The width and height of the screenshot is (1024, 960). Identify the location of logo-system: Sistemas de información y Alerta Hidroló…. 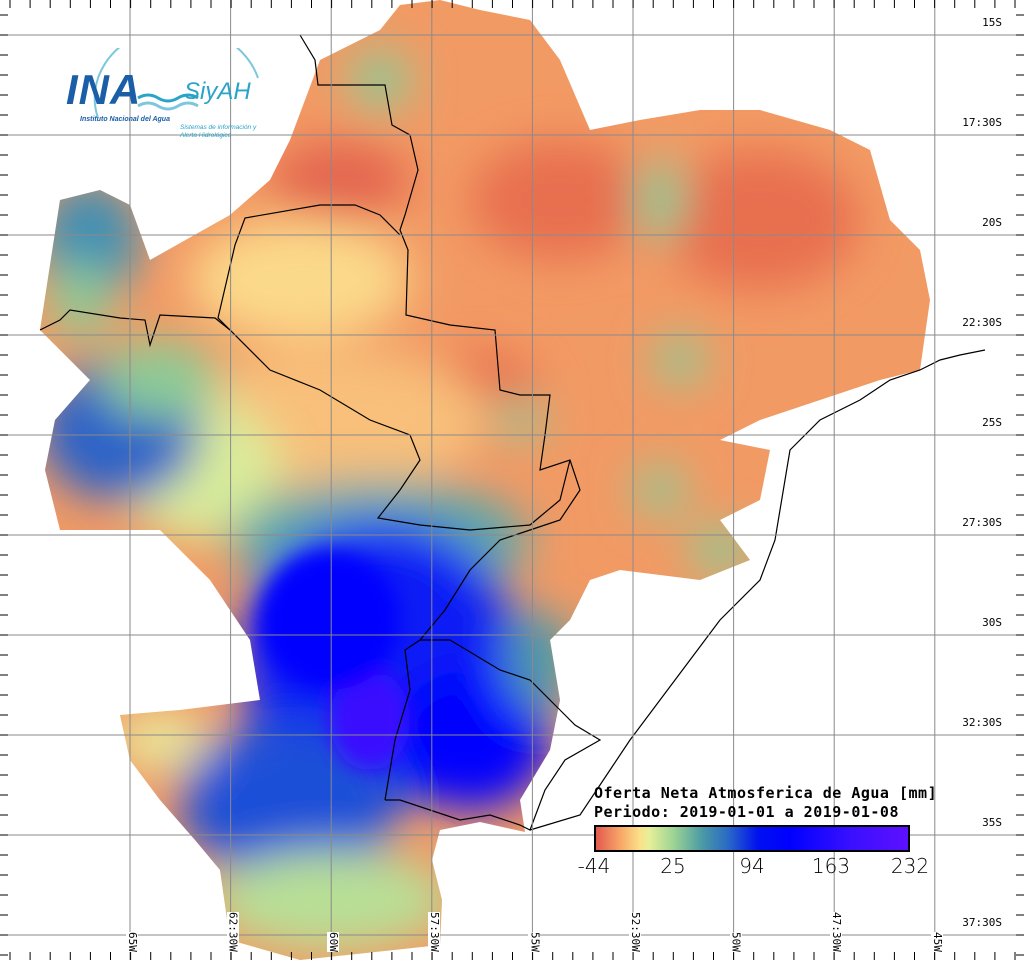
(218, 131).